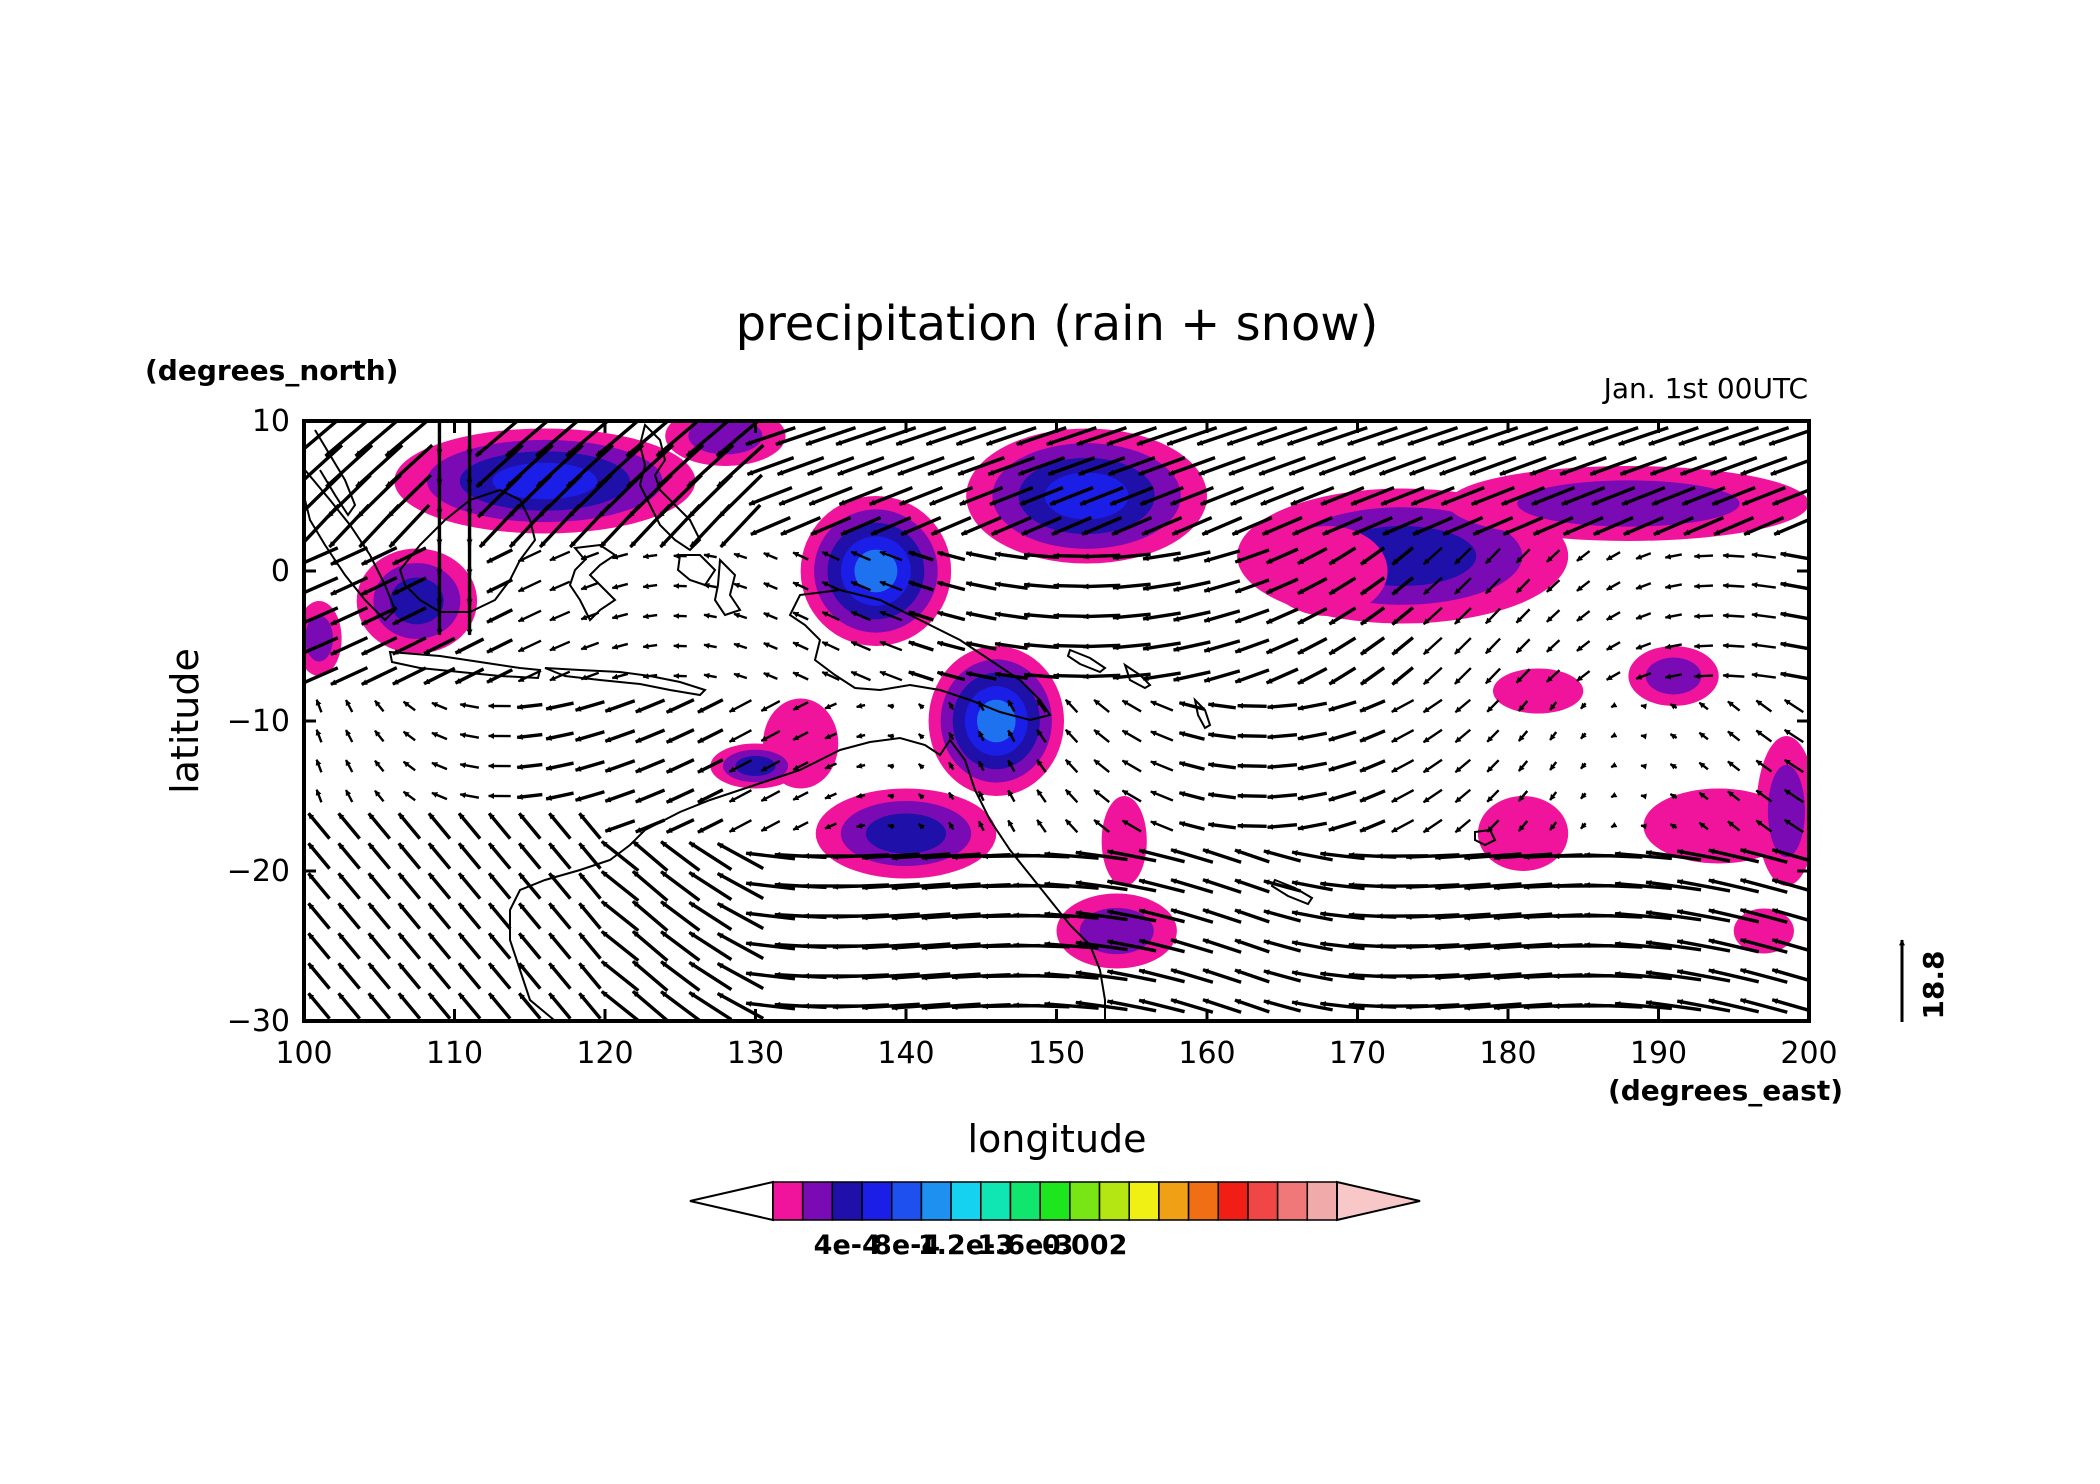 Image resolution: width=2100 pixels, height=1484 pixels. What do you see at coordinates (465, 665) in the screenshot?
I see `coastline-java` at bounding box center [465, 665].